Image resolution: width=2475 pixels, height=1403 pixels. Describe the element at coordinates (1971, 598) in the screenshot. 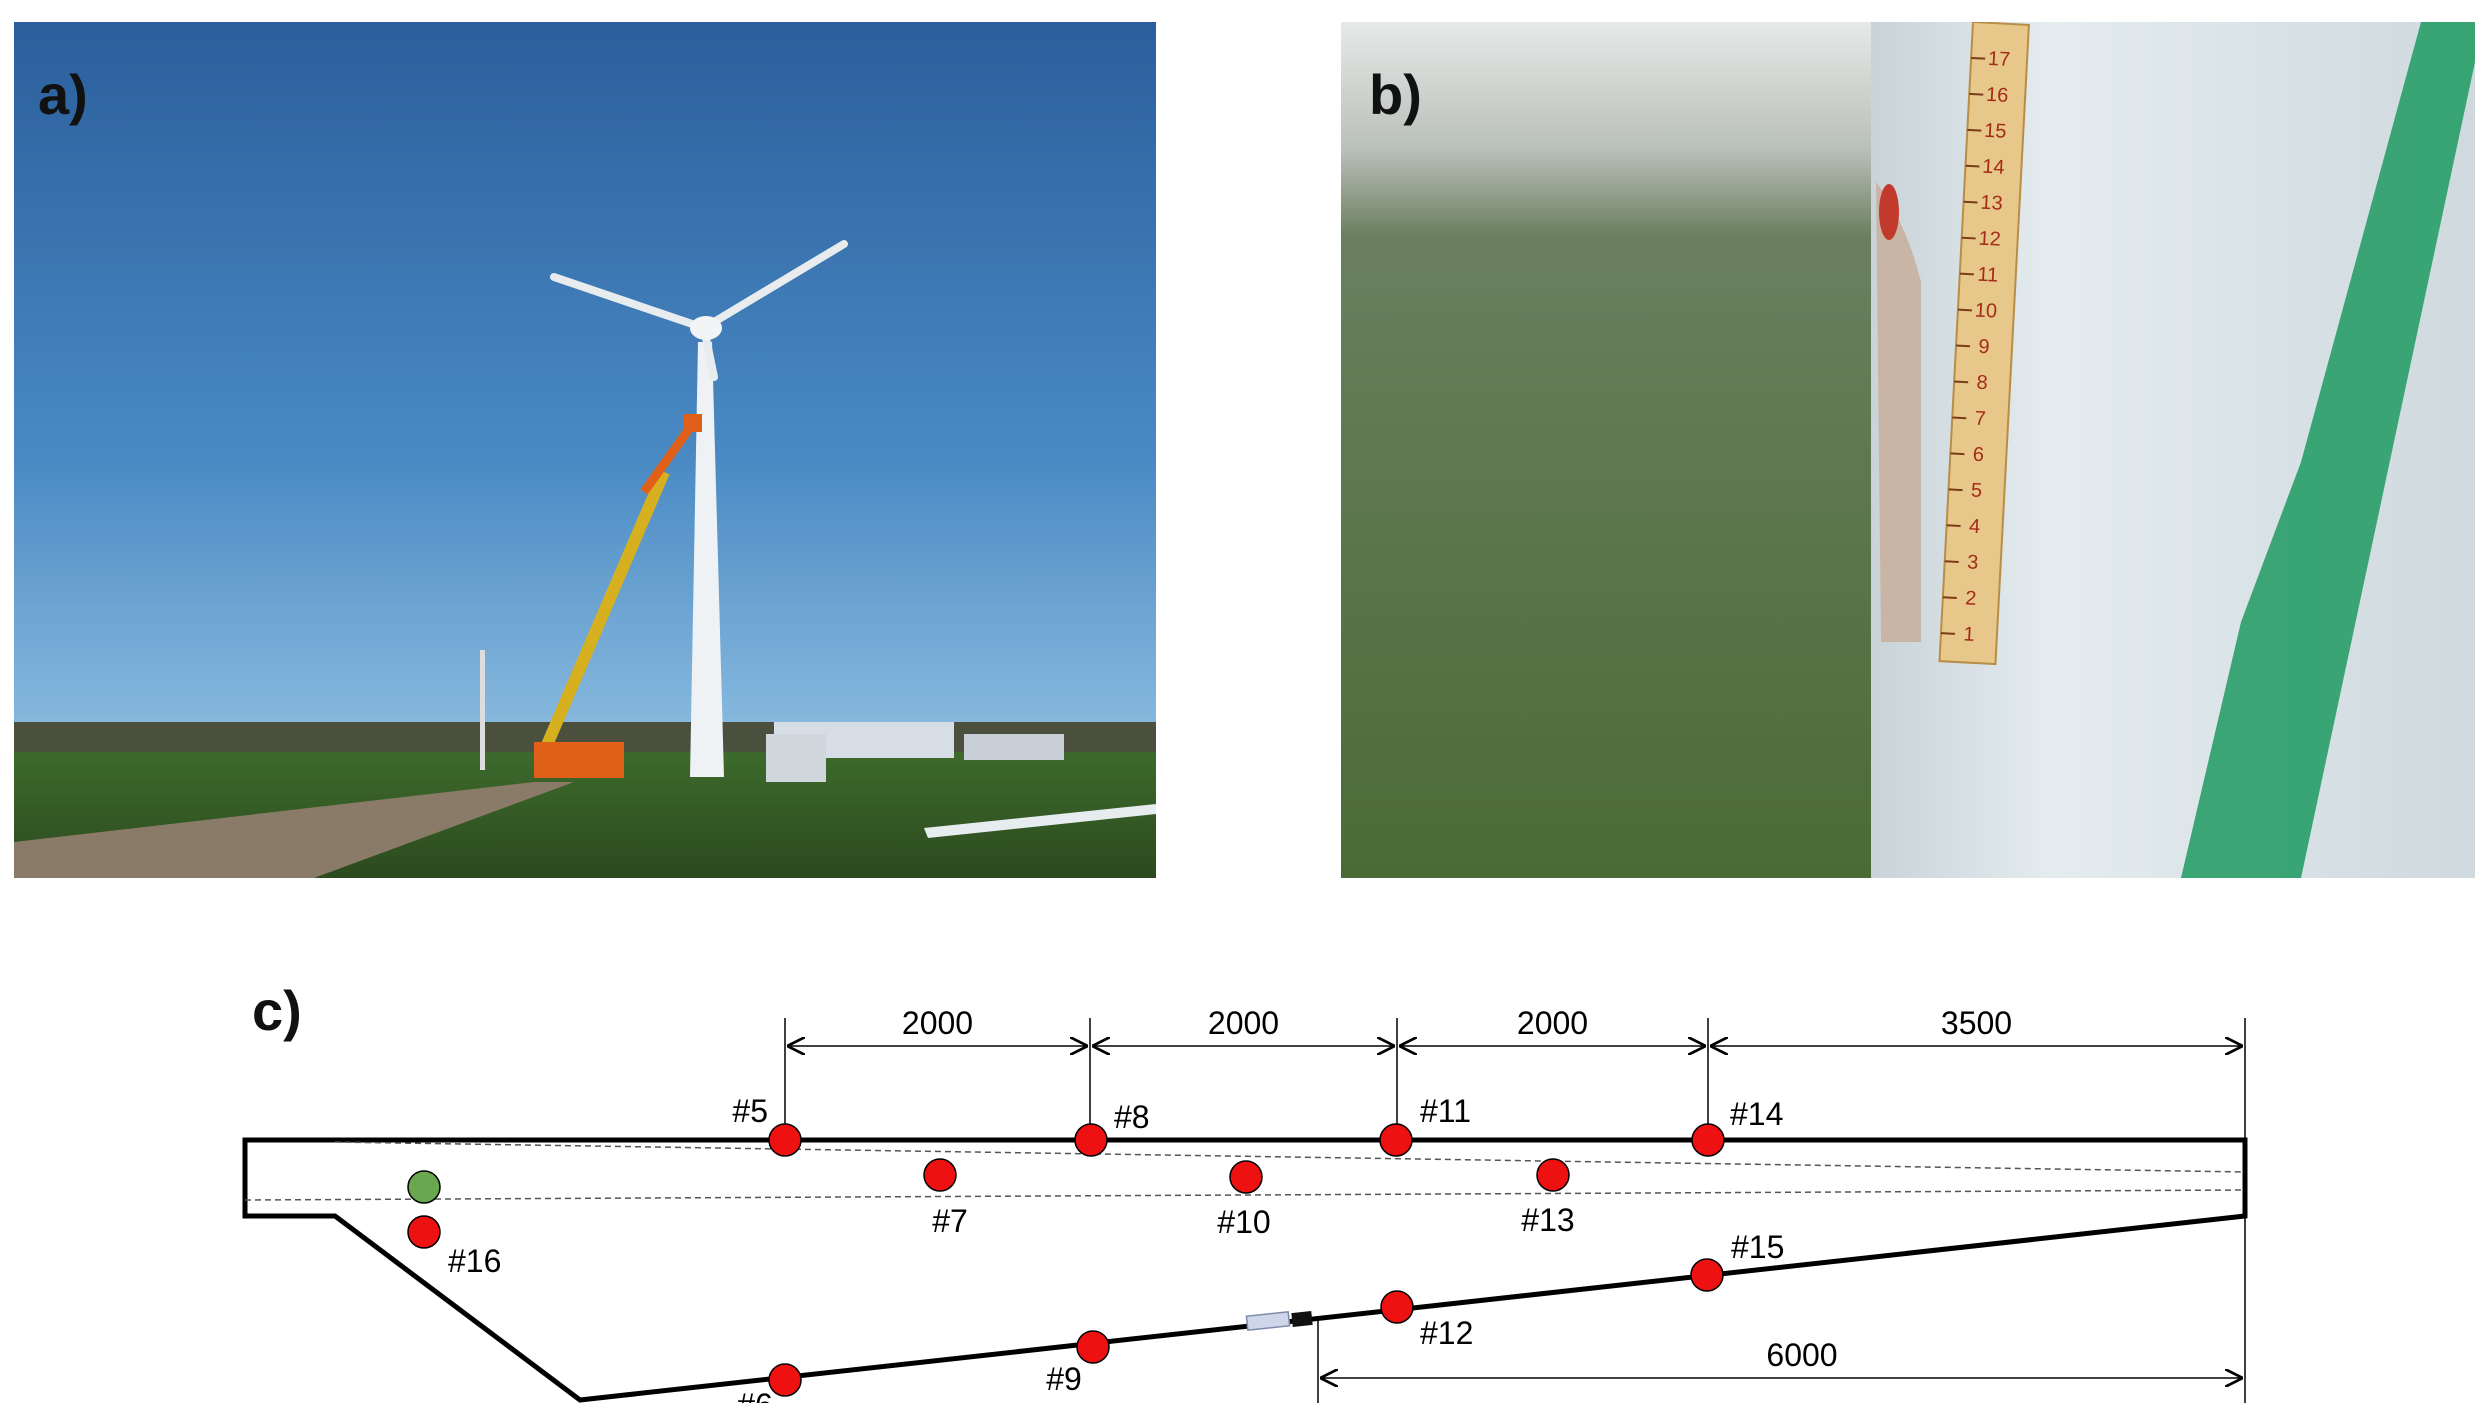

I see `ruler-tick-label: 2` at that location.